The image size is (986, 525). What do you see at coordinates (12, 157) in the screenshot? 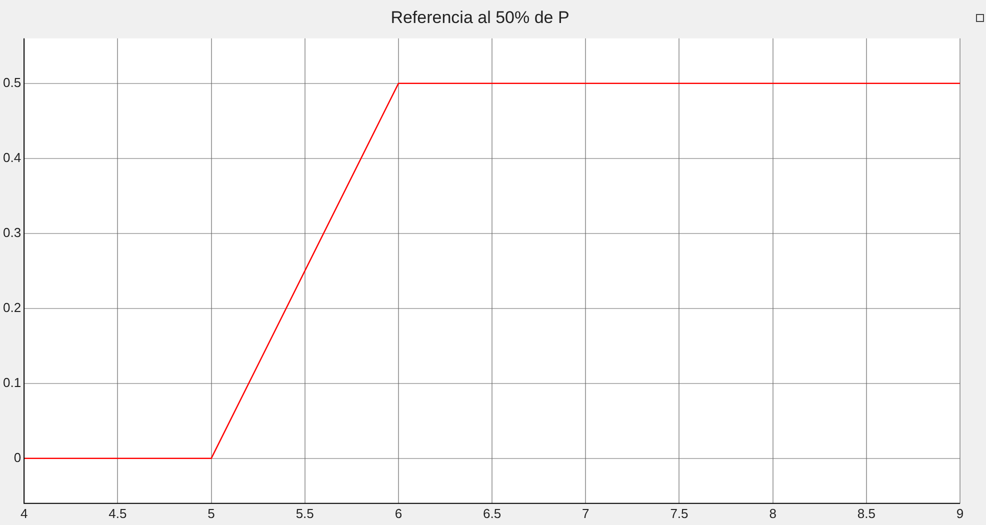
I see `y-tick-label: 0.4` at bounding box center [12, 157].